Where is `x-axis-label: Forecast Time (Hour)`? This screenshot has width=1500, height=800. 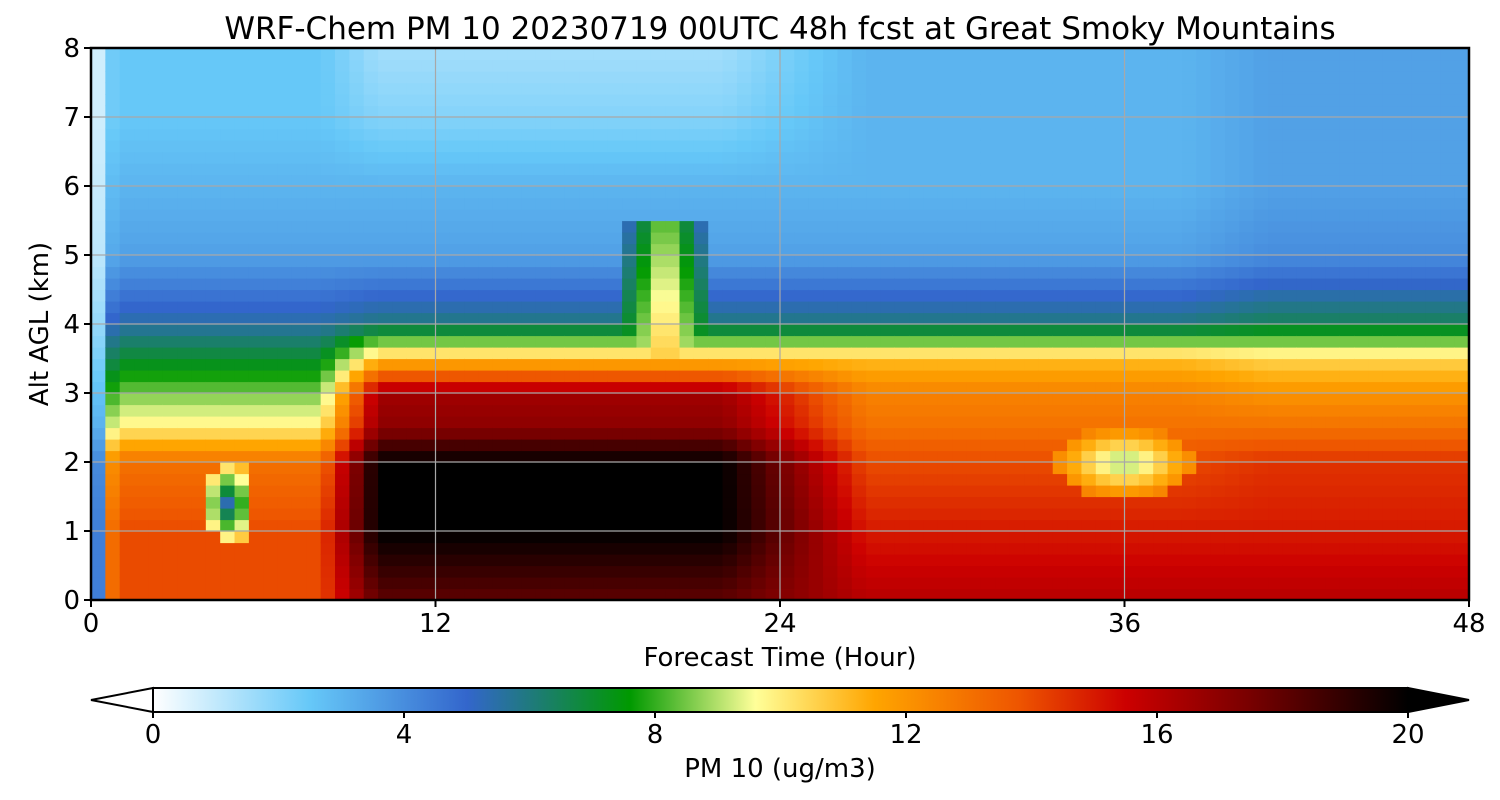 x-axis-label: Forecast Time (Hour) is located at coordinates (779, 658).